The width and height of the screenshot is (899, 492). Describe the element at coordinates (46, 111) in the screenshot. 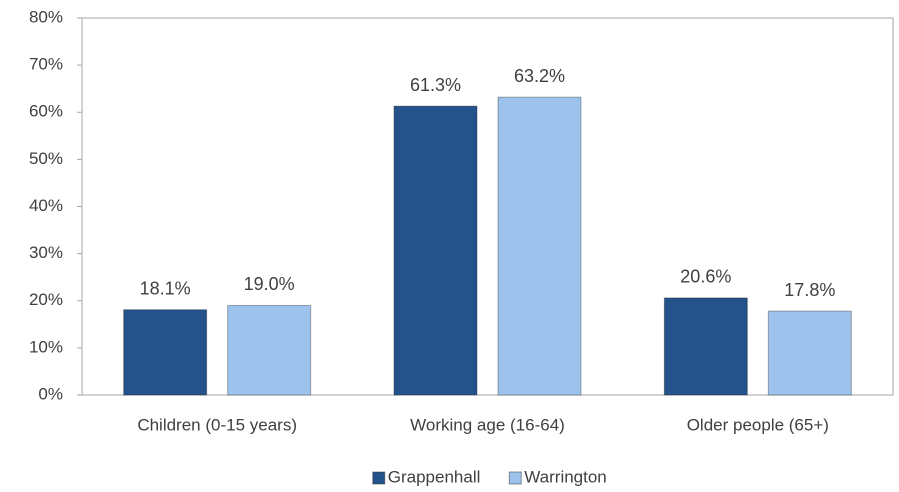

I see `y-tick-label: 60%` at that location.